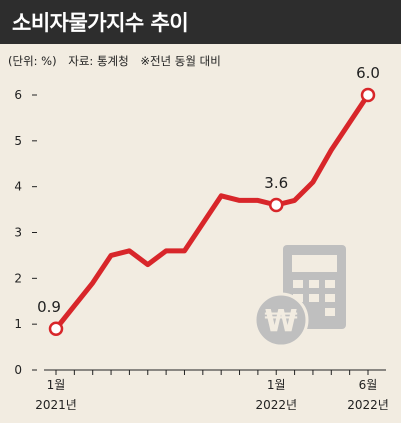  I want to click on y-tick-label: 1, so click(18, 324).